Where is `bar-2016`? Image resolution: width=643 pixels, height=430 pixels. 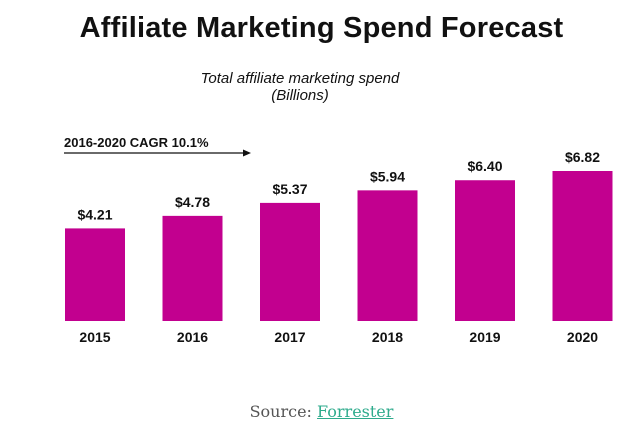
bar-2016 is located at coordinates (192, 268).